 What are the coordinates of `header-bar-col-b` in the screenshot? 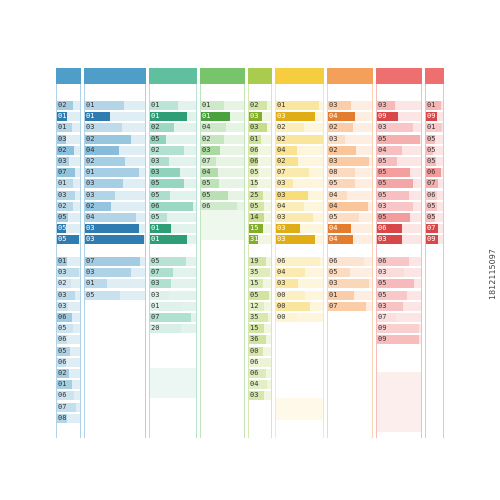 It's located at (115, 76).